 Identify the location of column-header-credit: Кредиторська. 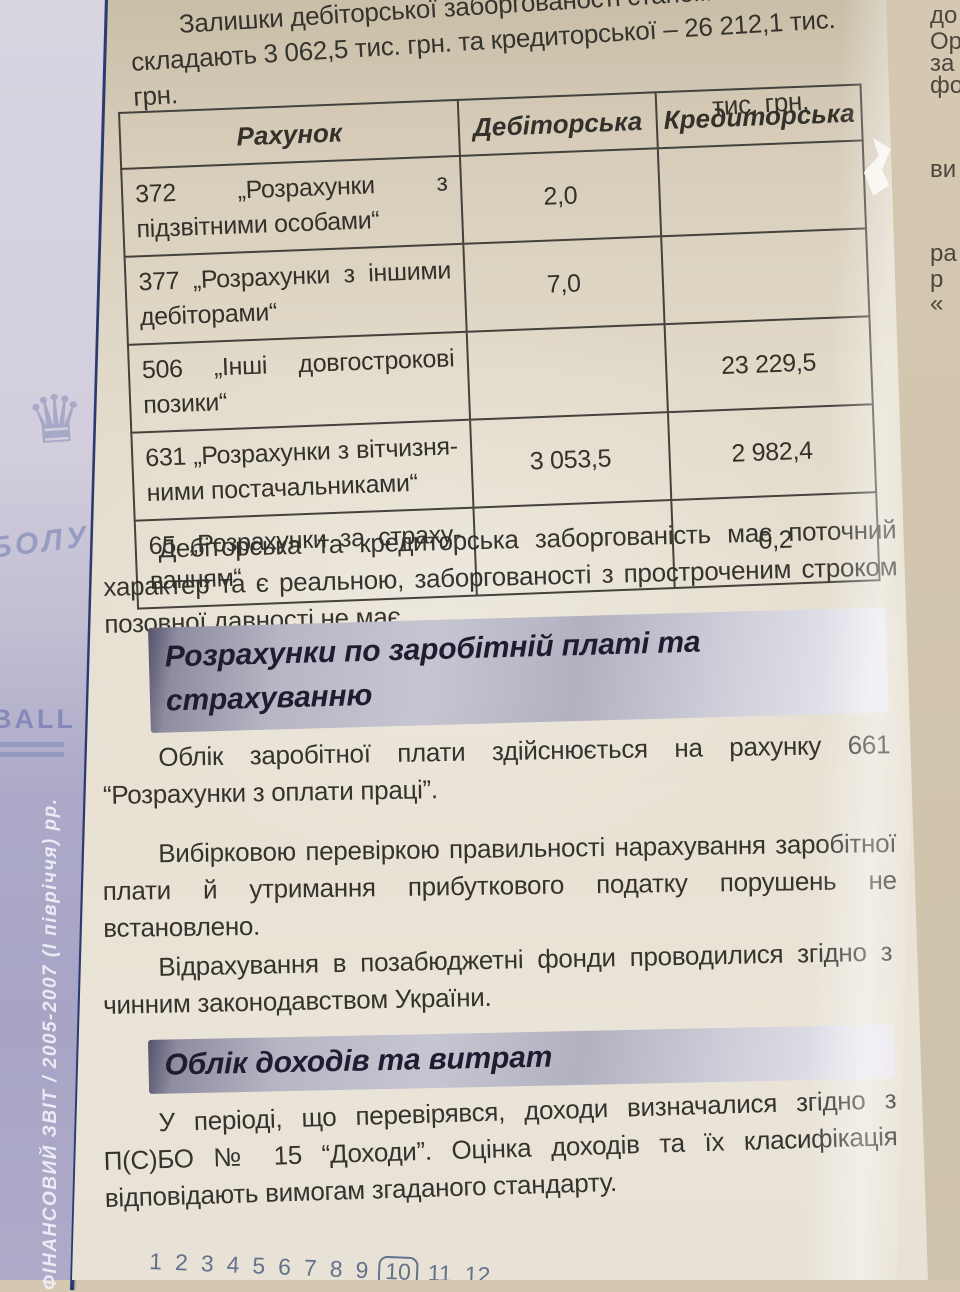
(759, 116).